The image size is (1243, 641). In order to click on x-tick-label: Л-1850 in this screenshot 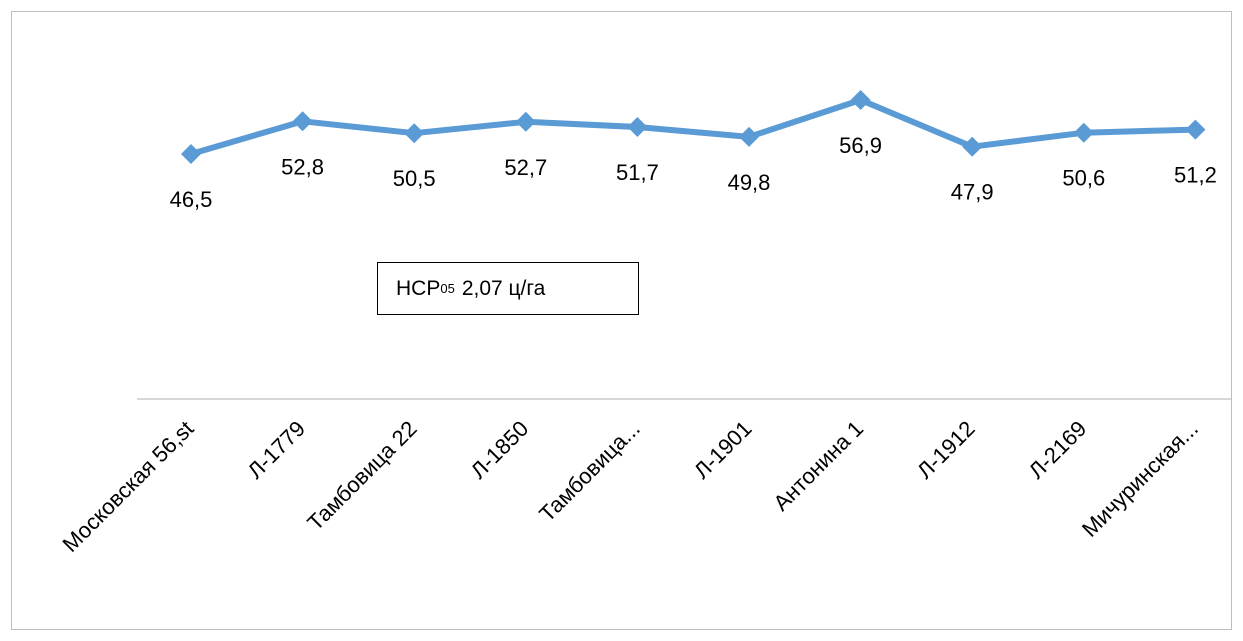, I will do `click(500, 450)`.